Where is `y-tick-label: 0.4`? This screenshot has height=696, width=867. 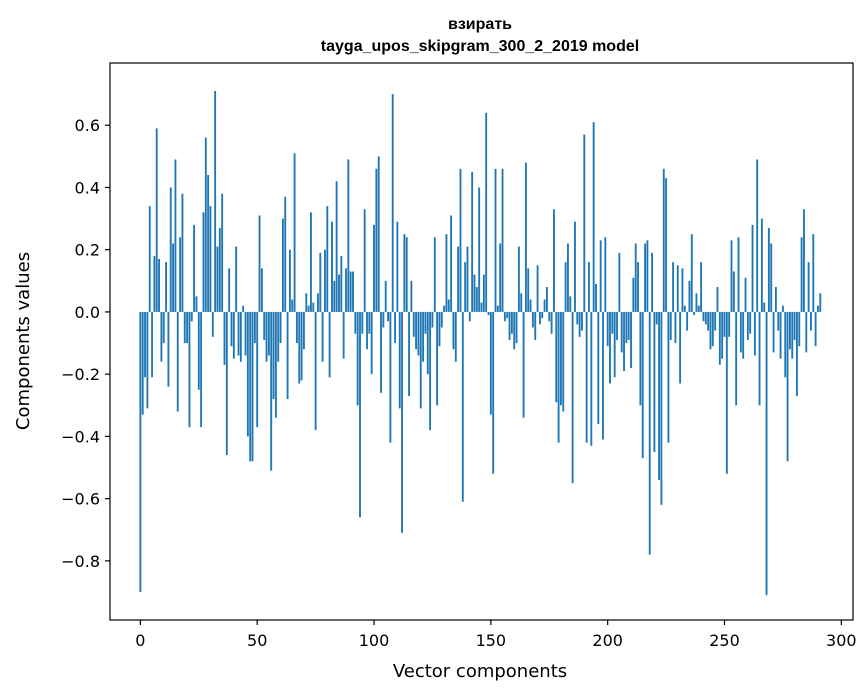 y-tick-label: 0.4 is located at coordinates (87, 187).